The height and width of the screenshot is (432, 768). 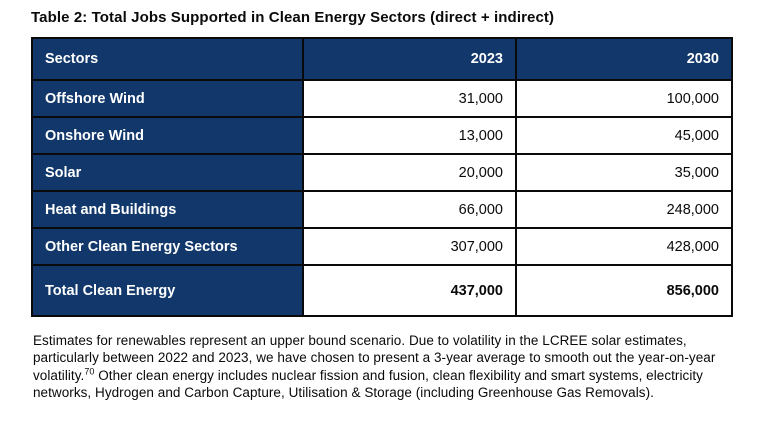 What do you see at coordinates (167, 290) in the screenshot?
I see `sector-label: Total Clean Energy` at bounding box center [167, 290].